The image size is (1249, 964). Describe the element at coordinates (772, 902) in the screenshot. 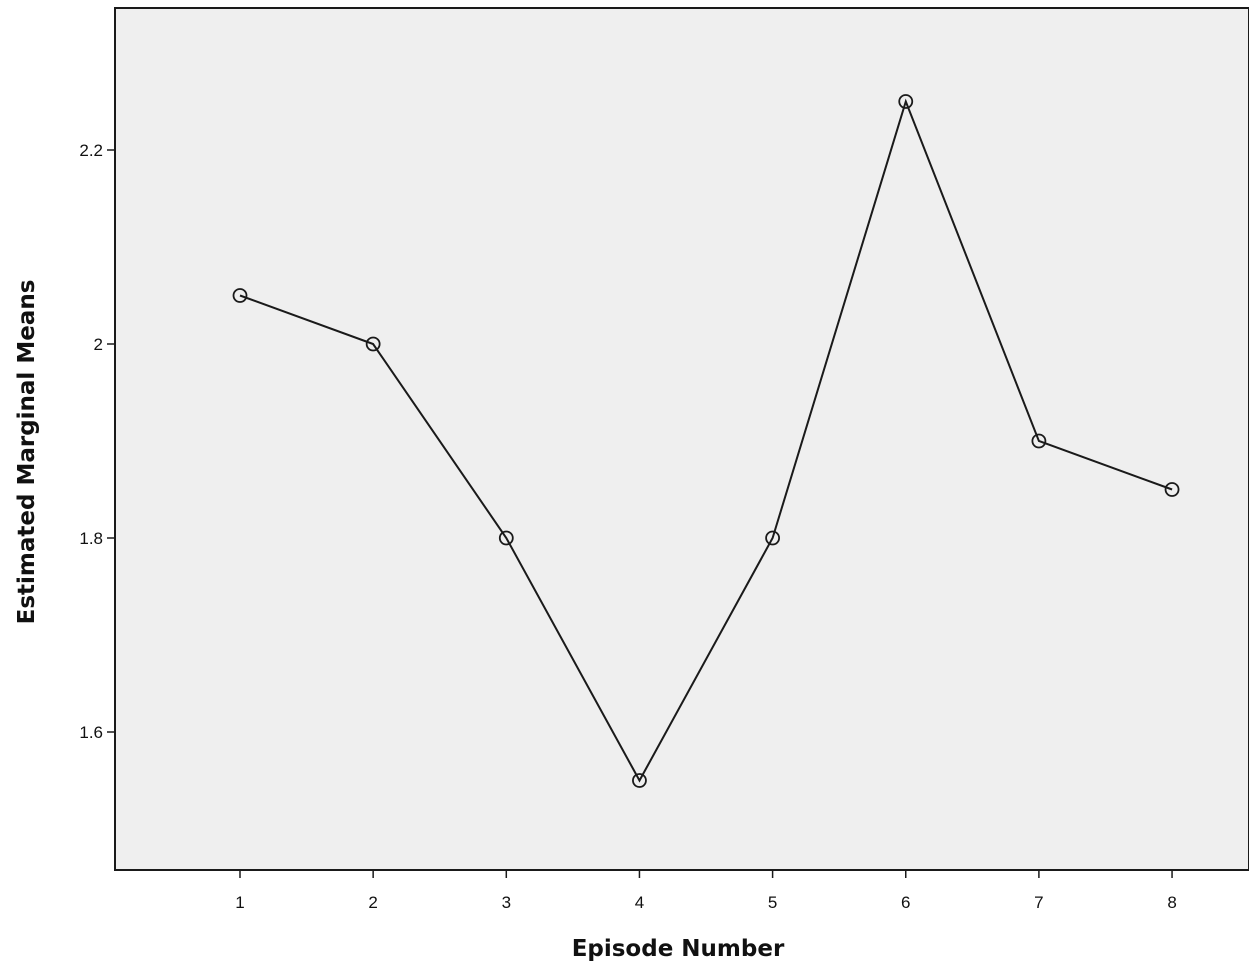

I see `x-tick-label: 5` at that location.